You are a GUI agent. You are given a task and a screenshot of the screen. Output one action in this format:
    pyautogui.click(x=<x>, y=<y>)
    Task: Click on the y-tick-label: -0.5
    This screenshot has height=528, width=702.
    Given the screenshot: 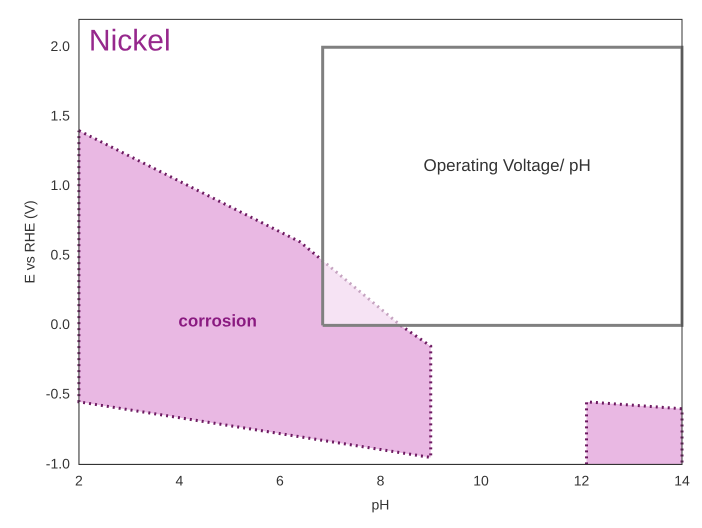 What is the action you would take?
    pyautogui.click(x=58, y=394)
    